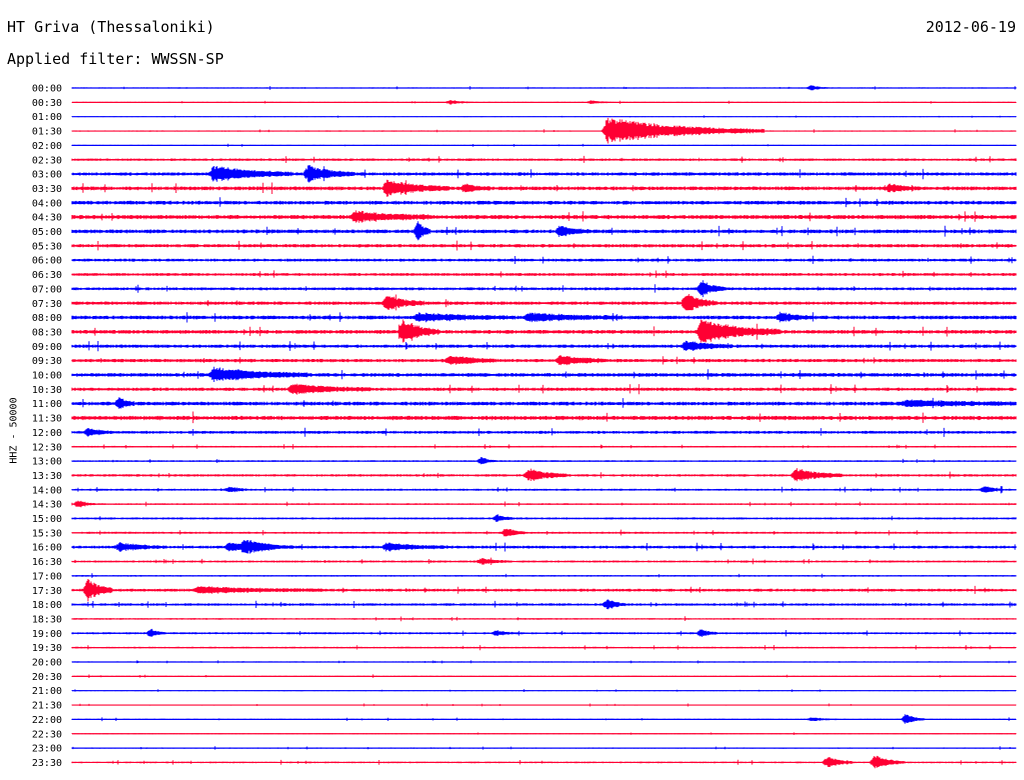 Image resolution: width=1024 pixels, height=780 pixels. What do you see at coordinates (47, 591) in the screenshot?
I see `row-label-1730: 17:30` at bounding box center [47, 591].